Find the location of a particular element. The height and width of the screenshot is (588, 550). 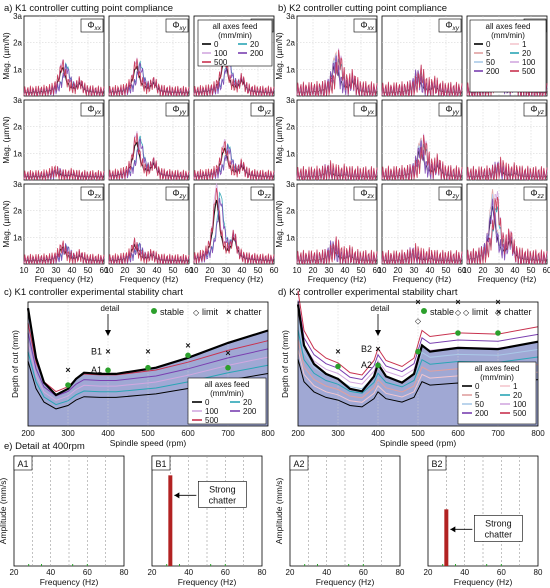

legend-entry: 100 is located at coordinates (520, 404).